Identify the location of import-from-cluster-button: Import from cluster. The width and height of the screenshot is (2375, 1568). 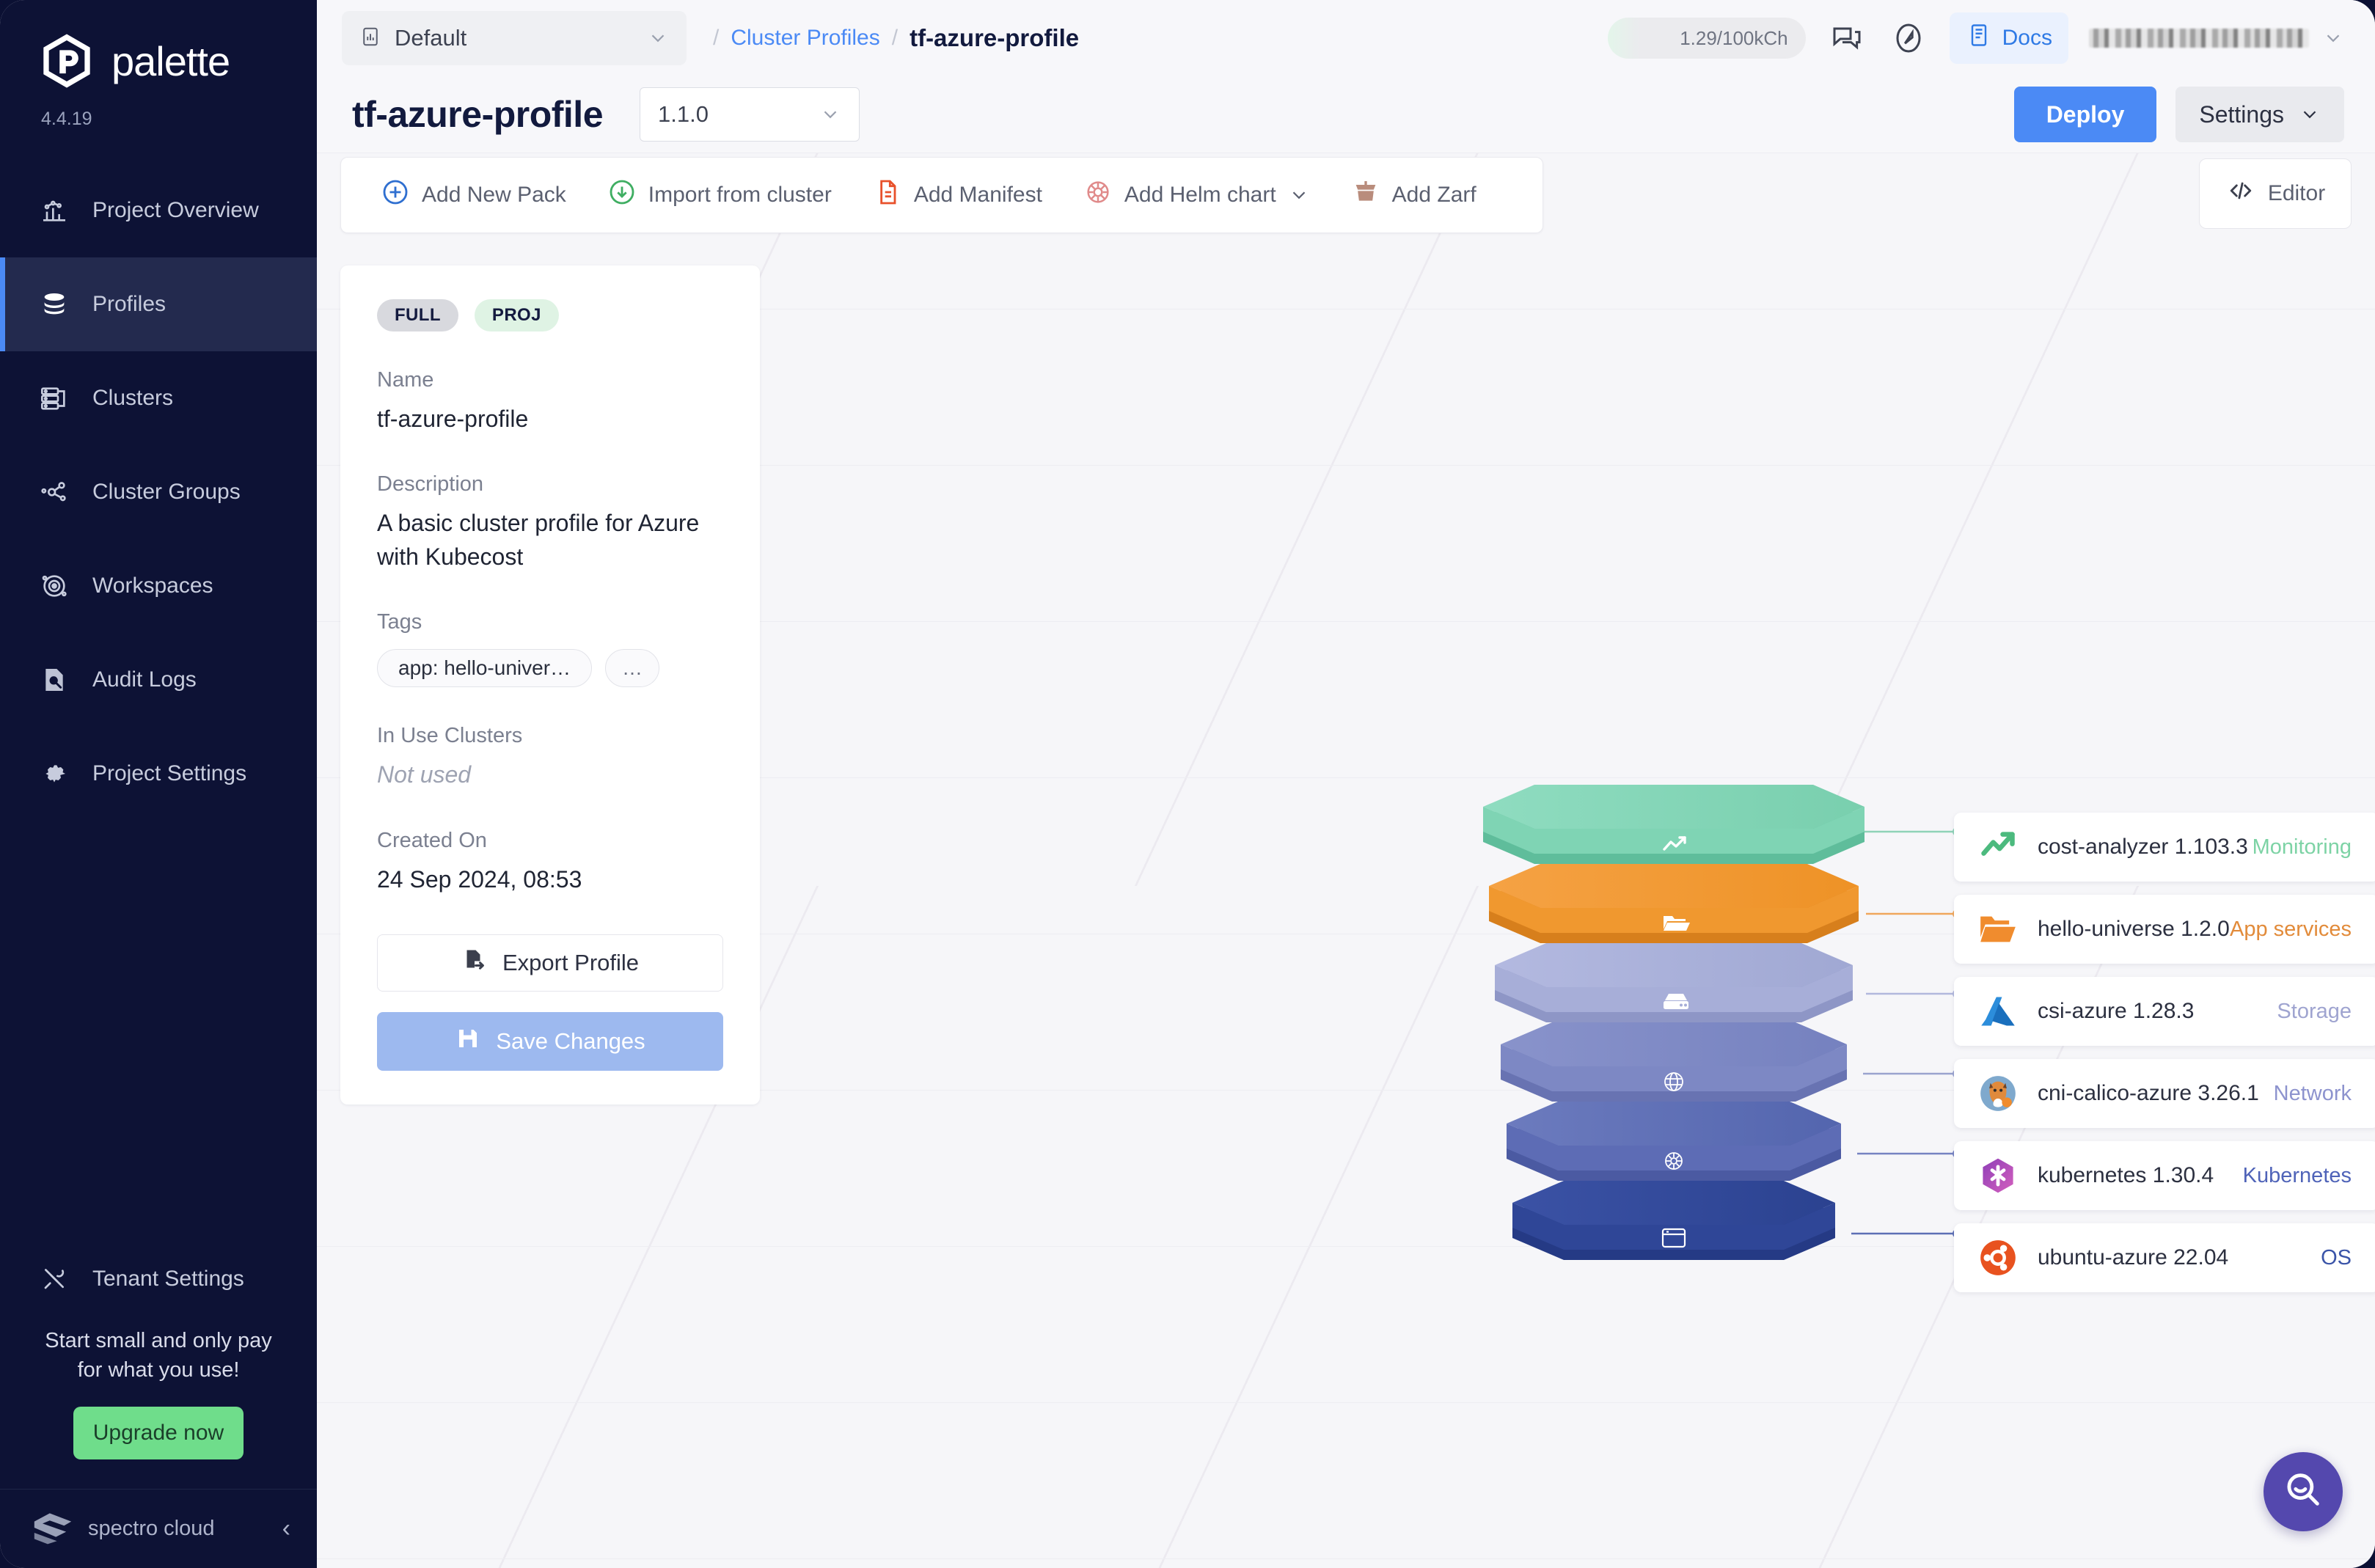
(719, 195).